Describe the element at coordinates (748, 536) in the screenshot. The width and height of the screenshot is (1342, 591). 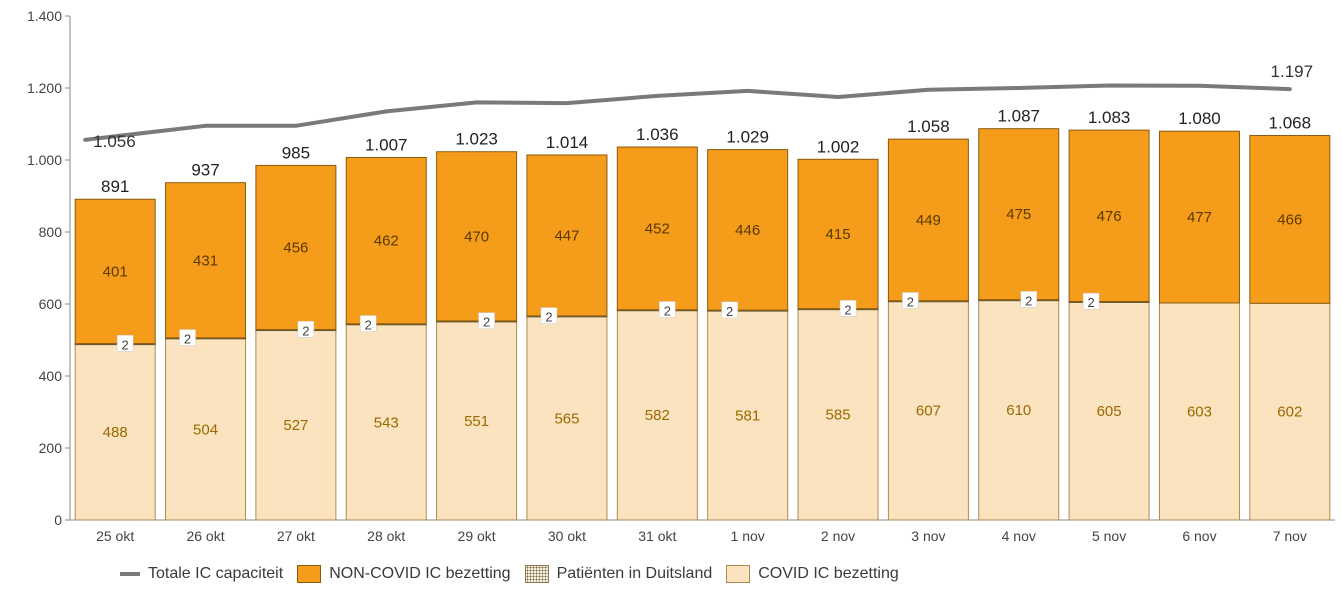
I see `x-tick-label: 1 nov` at that location.